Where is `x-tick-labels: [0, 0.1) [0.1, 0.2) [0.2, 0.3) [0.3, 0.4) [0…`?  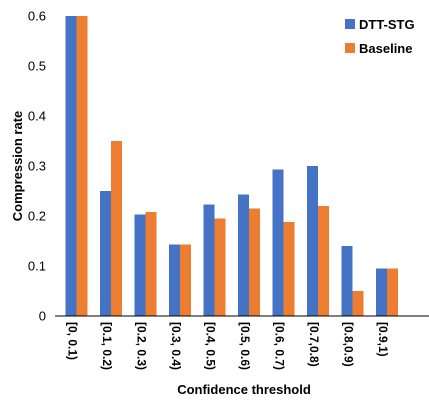 x-tick-labels: [0, 0.1) [0.1, 0.2) [0.2, 0.3) [0.3, 0.4) [0… is located at coordinates (227, 346).